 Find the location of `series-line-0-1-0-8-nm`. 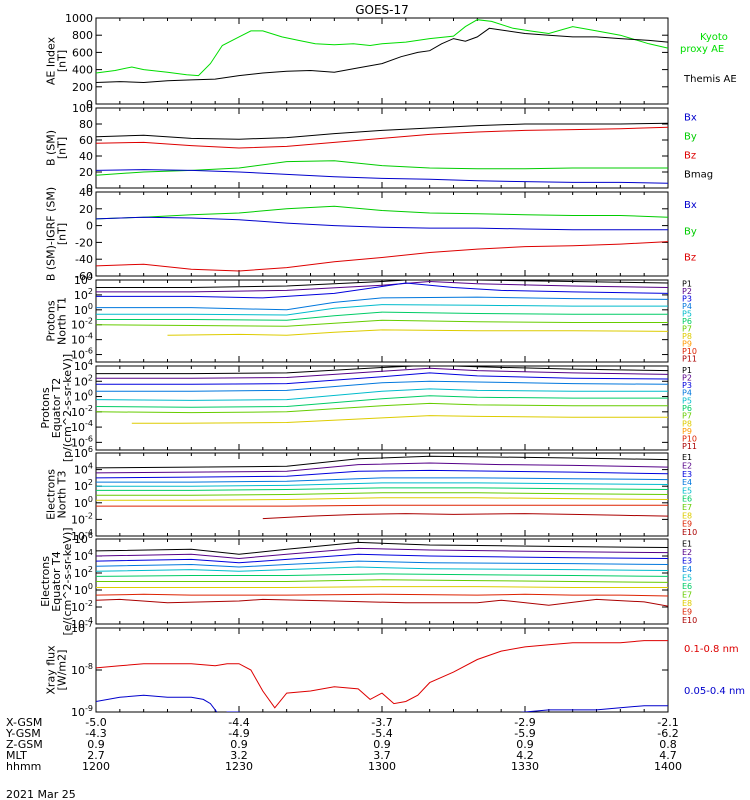

series-line-0-1-0-8-nm is located at coordinates (382, 674).